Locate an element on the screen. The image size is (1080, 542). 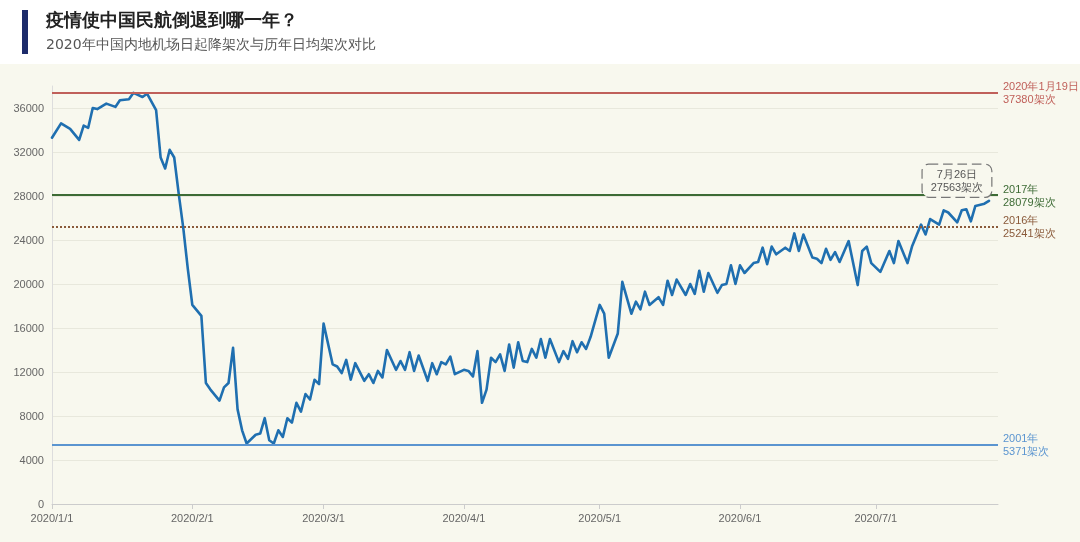
ref-line-label: 2020年1月19日 37380架次 is located at coordinates (1041, 93).